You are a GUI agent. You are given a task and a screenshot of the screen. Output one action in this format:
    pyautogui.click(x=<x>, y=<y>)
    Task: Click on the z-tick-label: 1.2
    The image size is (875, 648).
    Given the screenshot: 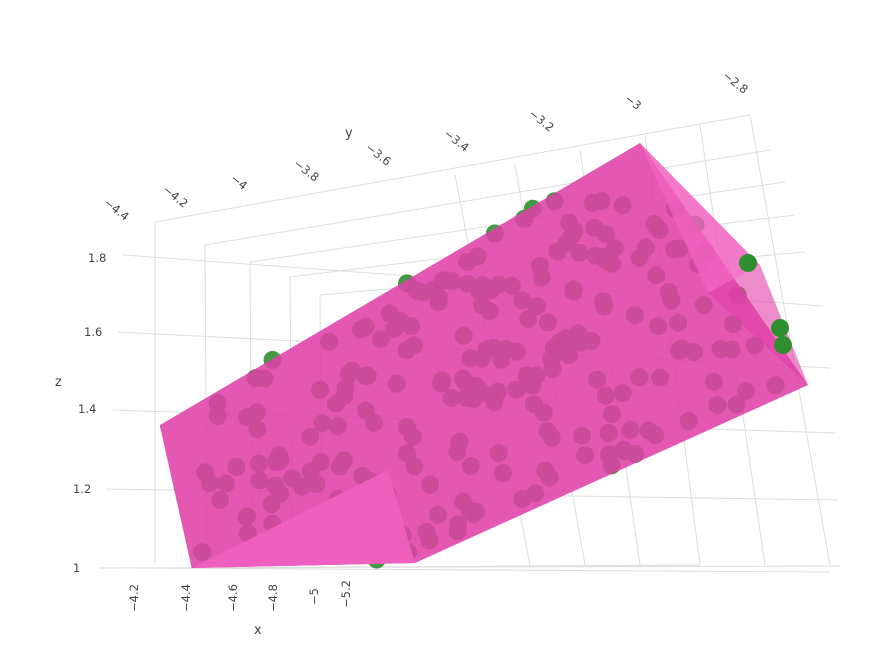 What is the action you would take?
    pyautogui.click(x=82, y=489)
    